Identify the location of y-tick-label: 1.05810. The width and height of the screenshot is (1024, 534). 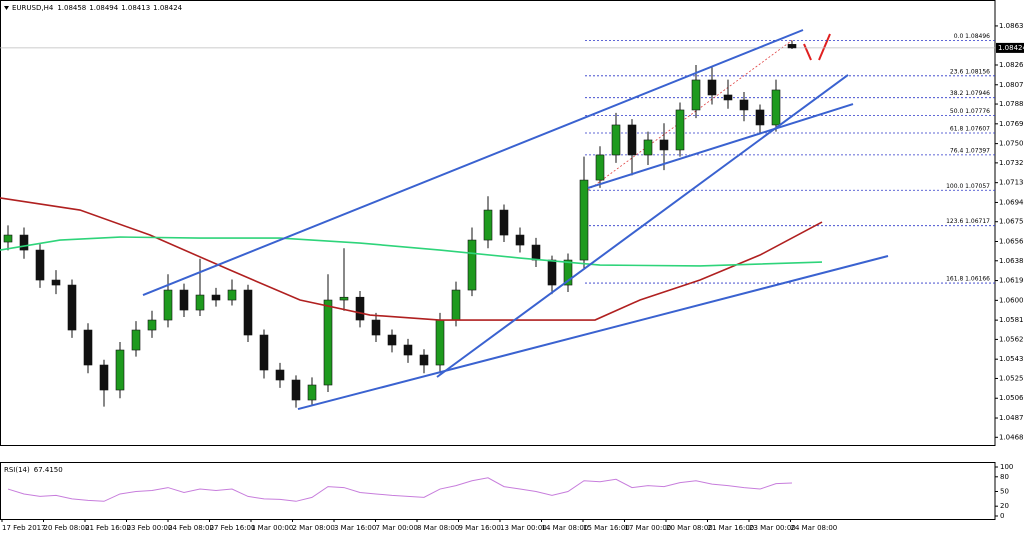
(1011, 320).